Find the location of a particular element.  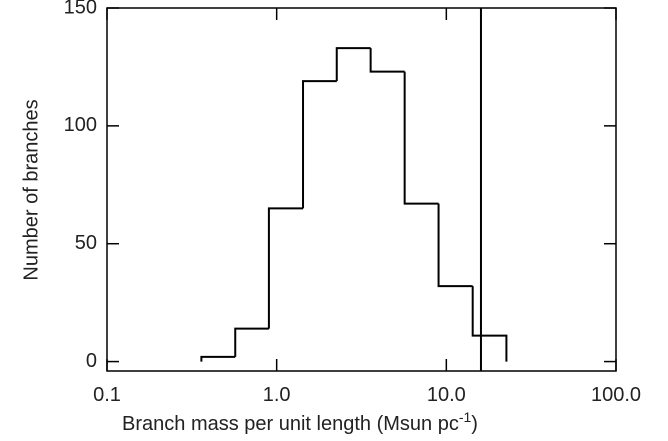

y-tick-label: 150 is located at coordinates (80, 9).